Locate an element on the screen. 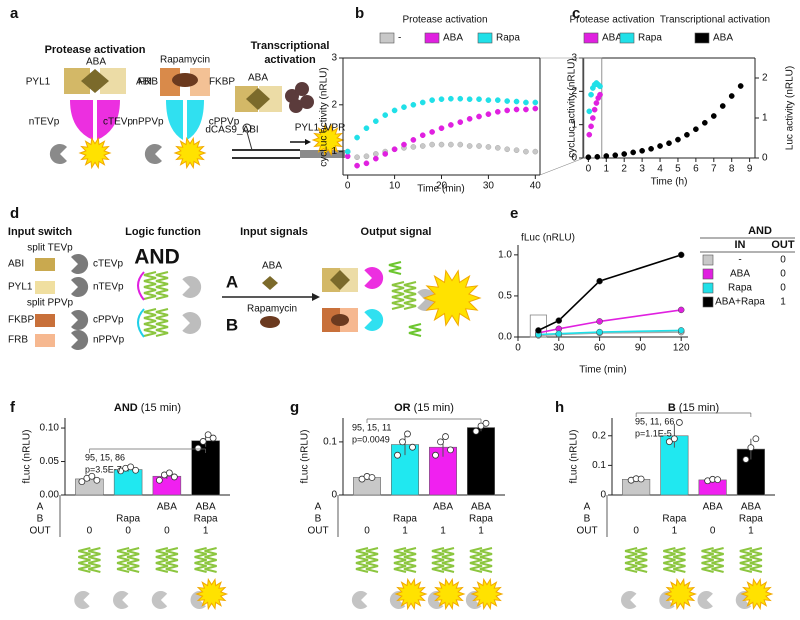 This screenshot has width=800, height=620. diagram-label: PYL1_VPR is located at coordinates (320, 128).